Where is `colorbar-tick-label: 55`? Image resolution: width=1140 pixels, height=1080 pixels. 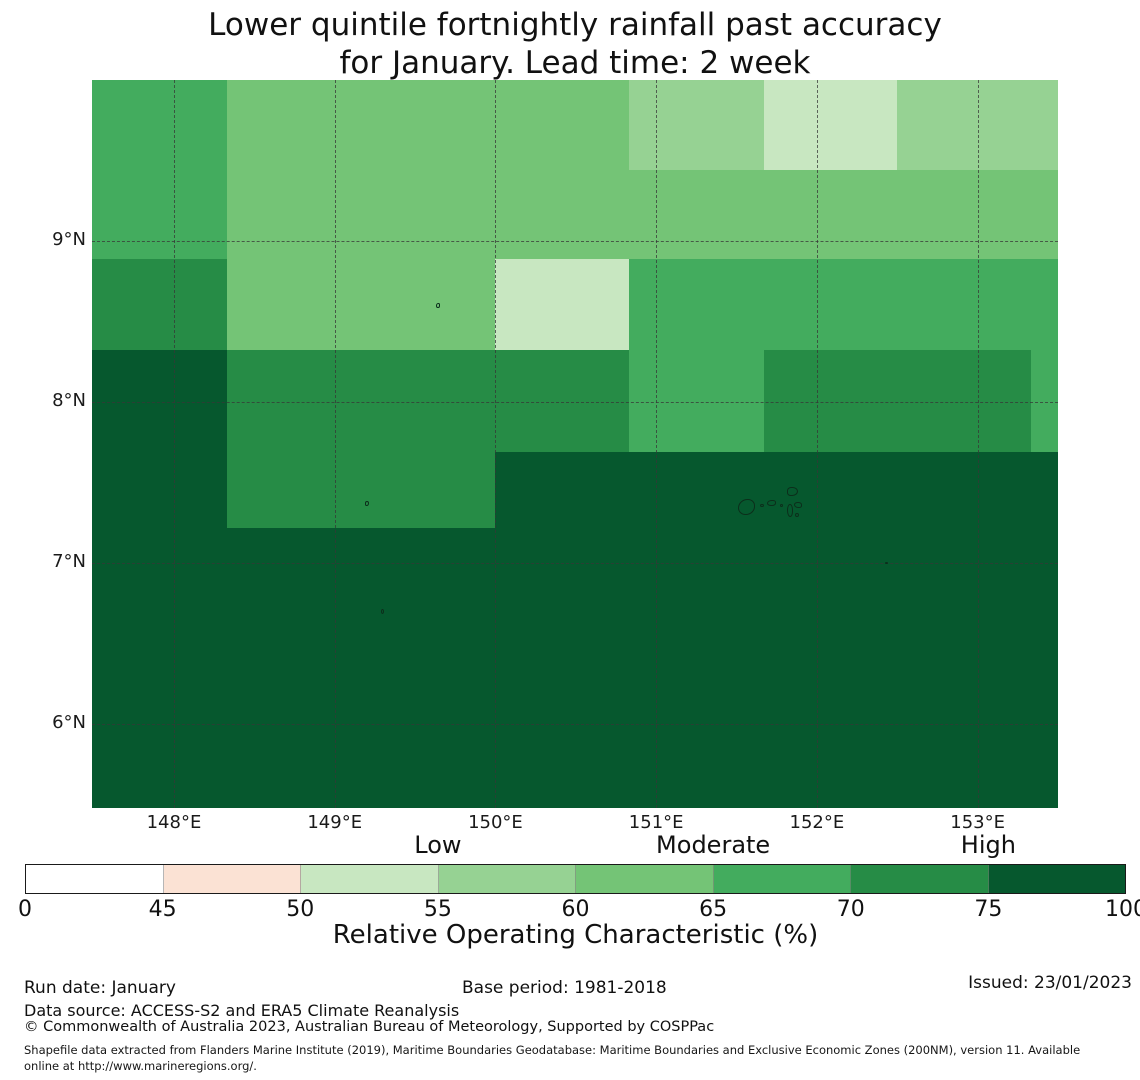 colorbar-tick-label: 55 is located at coordinates (437, 909).